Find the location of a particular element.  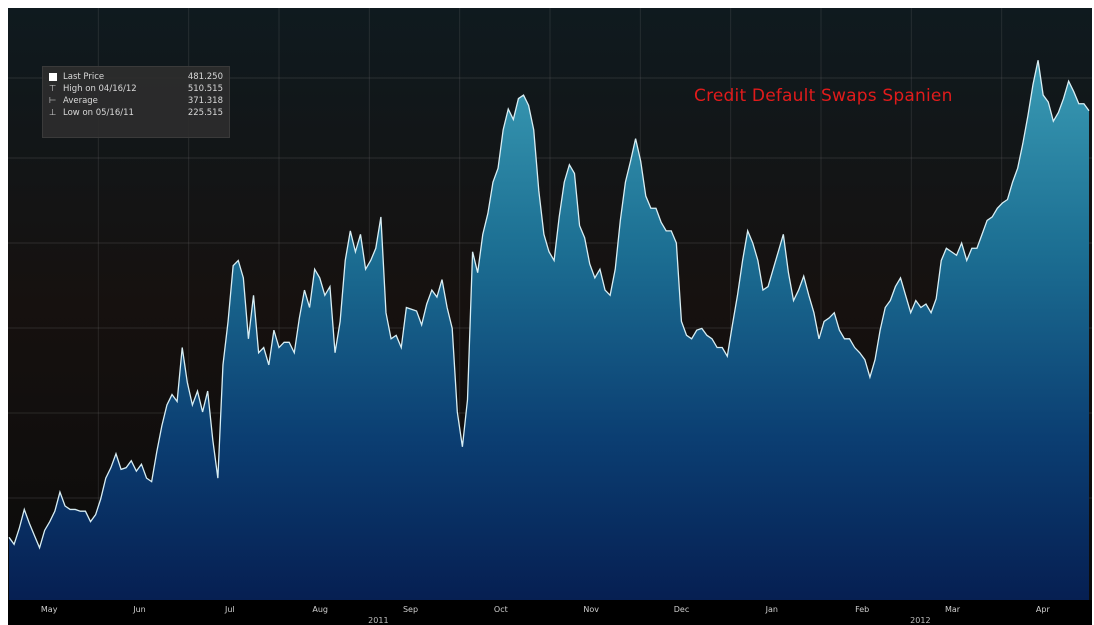

chart-title: Credit Default Swaps Spanien is located at coordinates (823, 96).